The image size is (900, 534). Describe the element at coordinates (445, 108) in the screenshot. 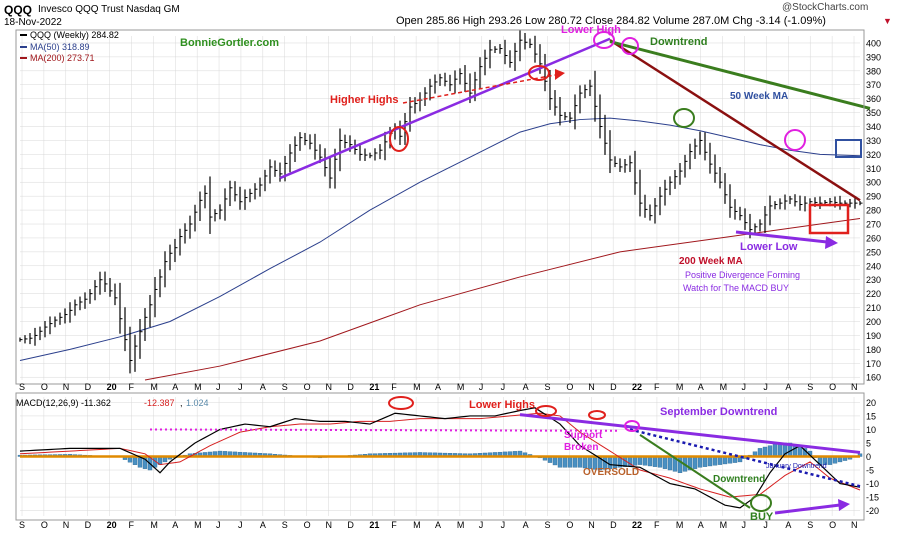

I see `higher-highs-trendline` at that location.